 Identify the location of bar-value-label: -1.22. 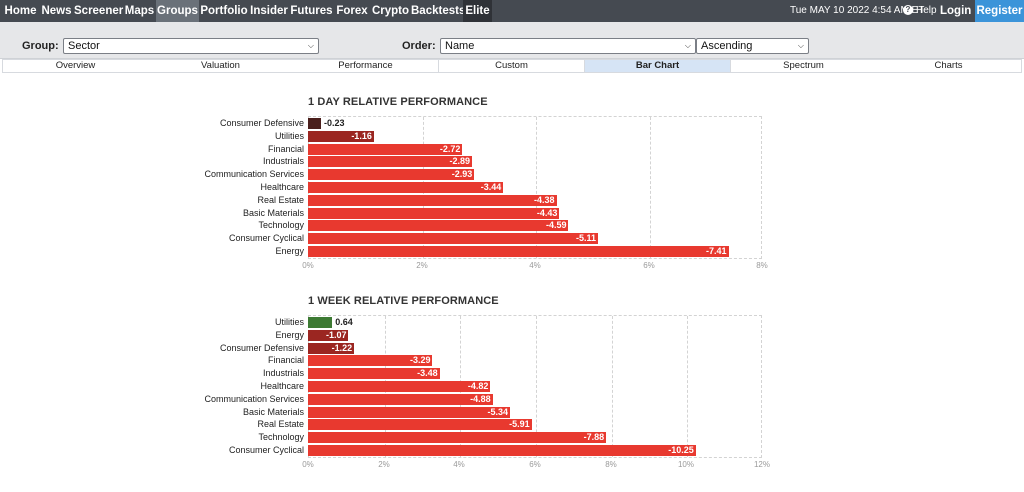
(342, 347).